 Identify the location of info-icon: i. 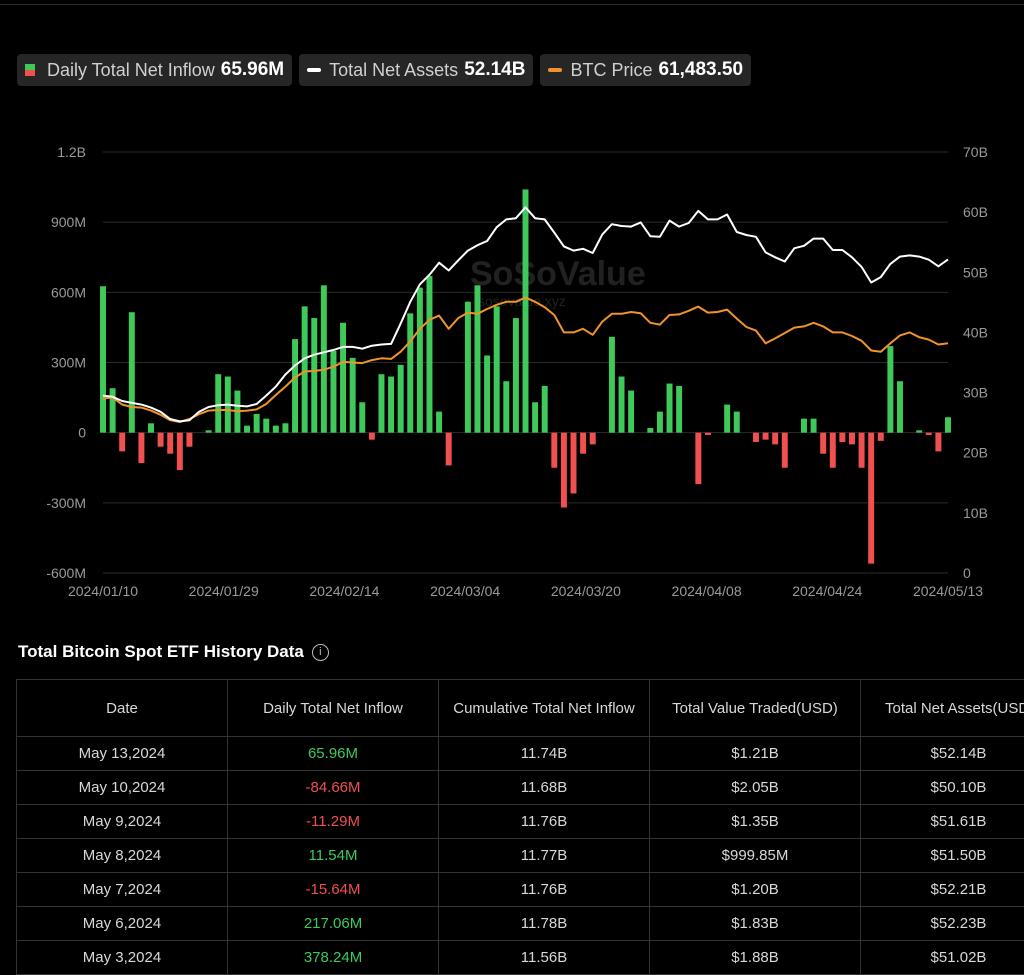
(320, 652).